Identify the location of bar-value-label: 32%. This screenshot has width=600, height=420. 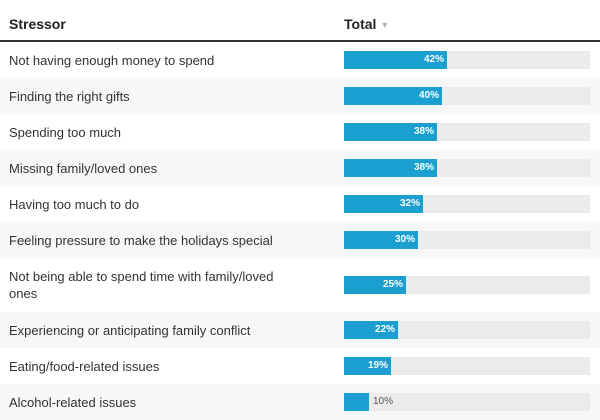
(409, 203).